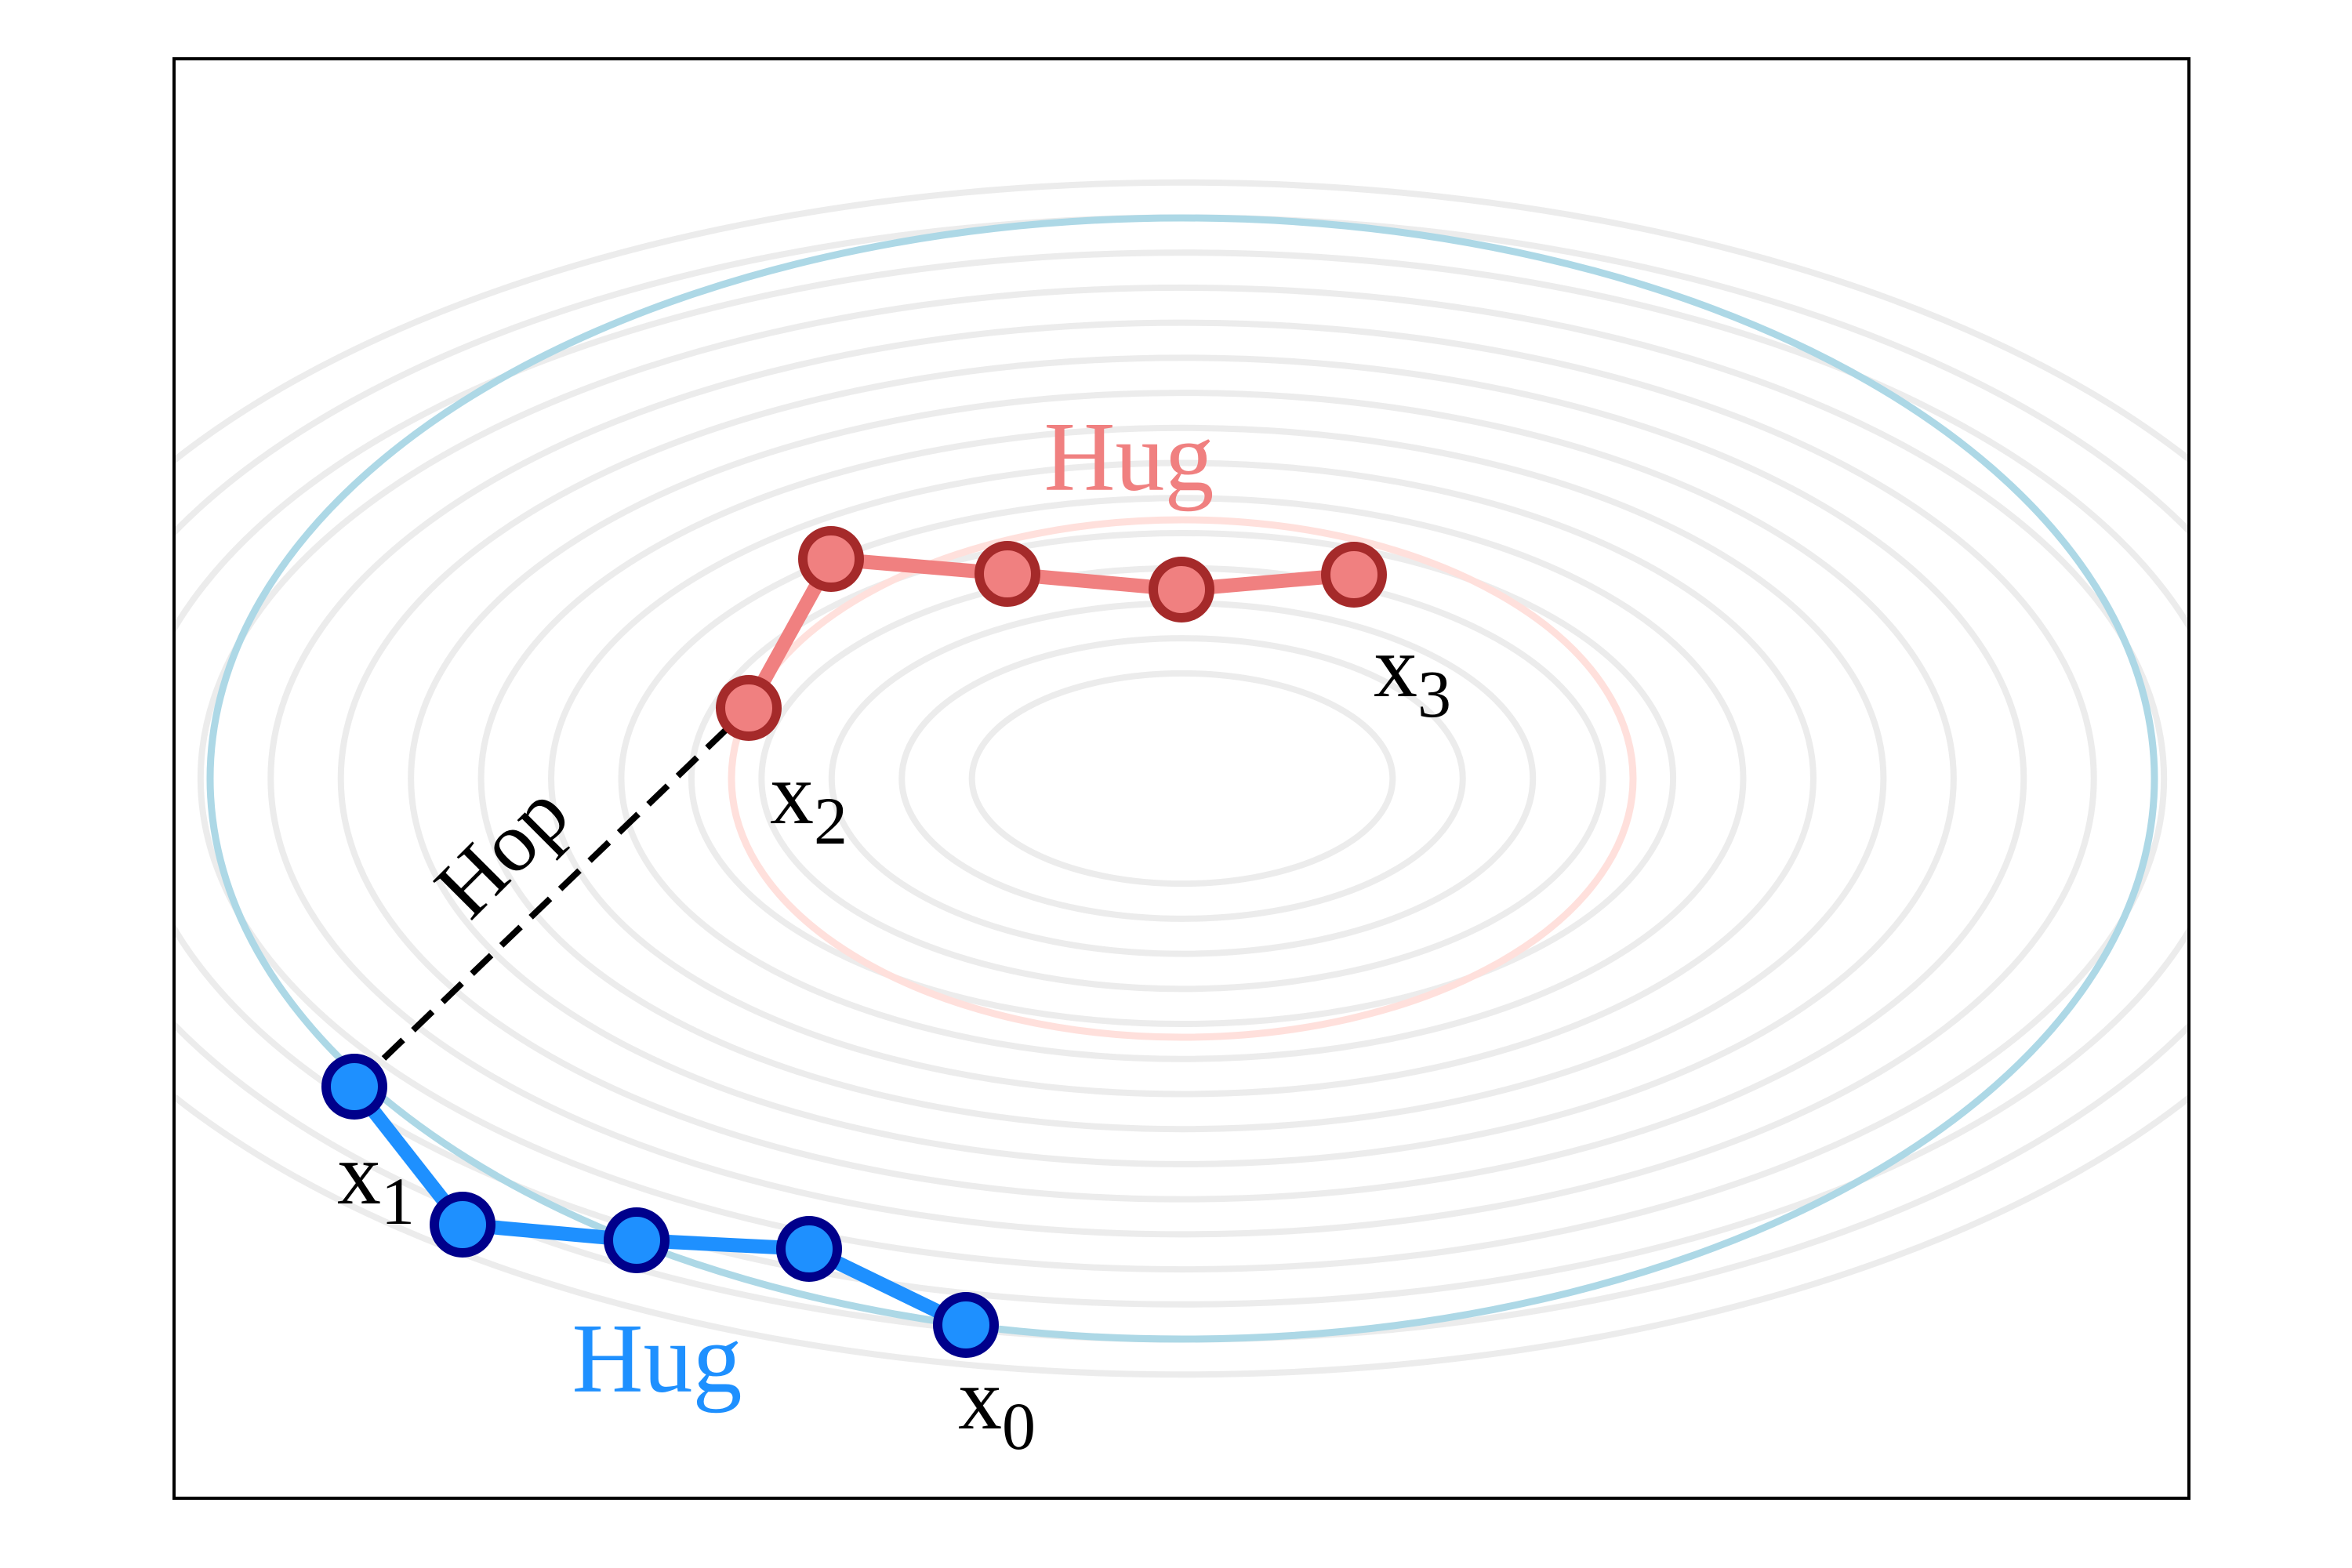  I want to click on hug-red-label: Hug, so click(1129, 457).